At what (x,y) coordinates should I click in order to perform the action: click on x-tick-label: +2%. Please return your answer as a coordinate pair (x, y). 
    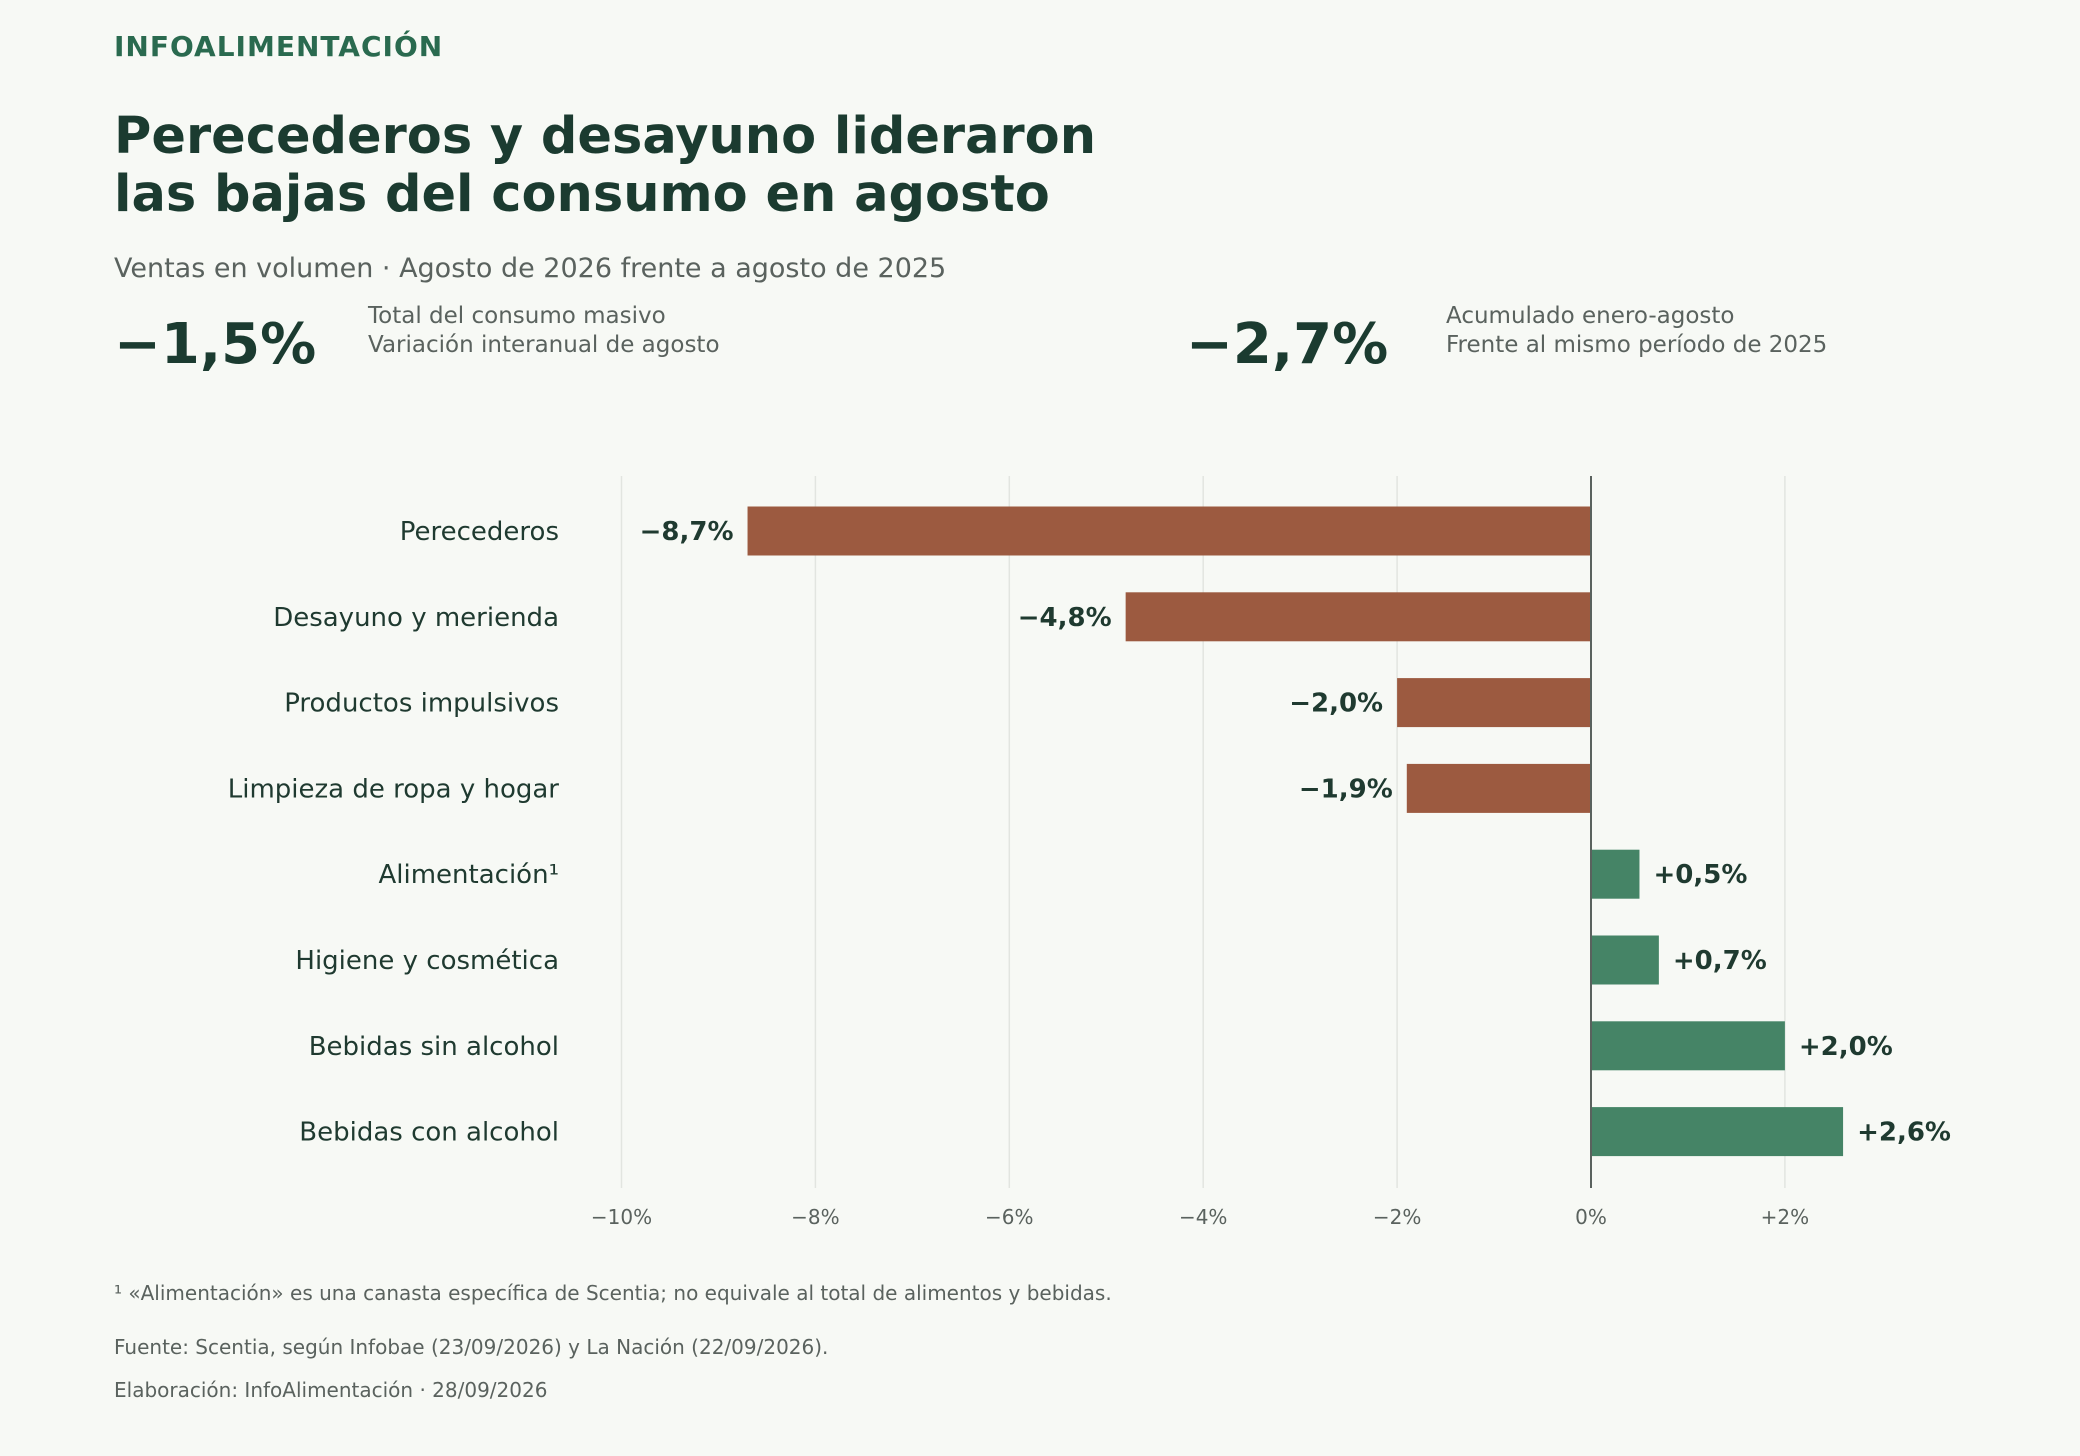
    Looking at the image, I should click on (1785, 1217).